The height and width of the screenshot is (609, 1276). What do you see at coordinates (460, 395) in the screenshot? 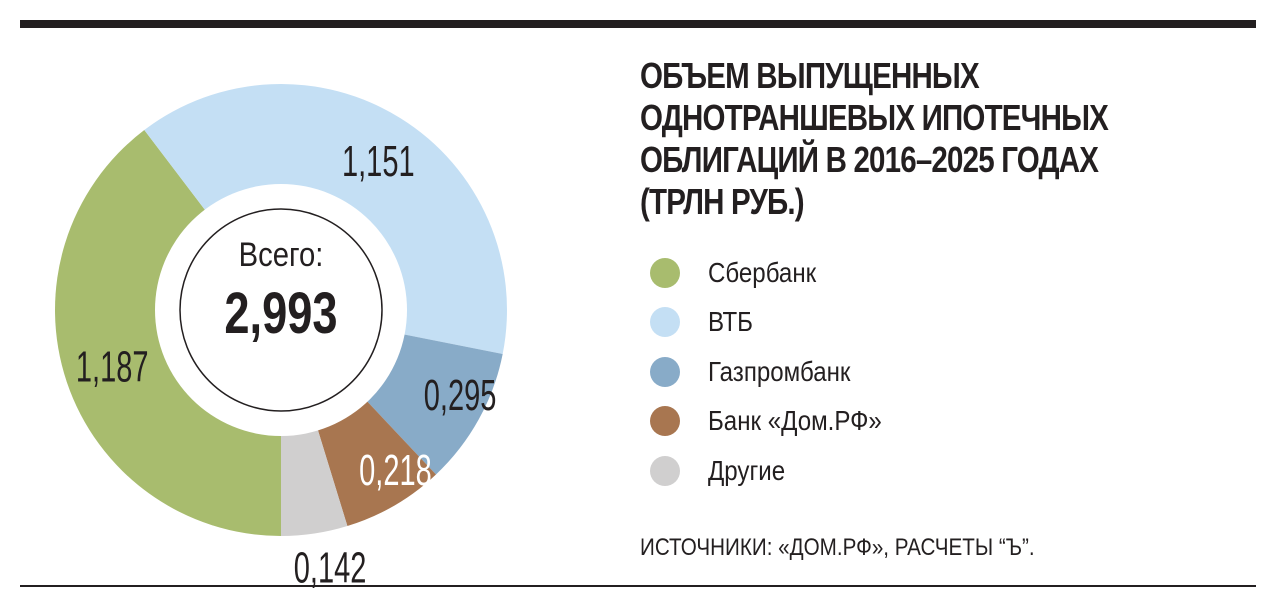
I see `slice-value-label: 0,295` at bounding box center [460, 395].